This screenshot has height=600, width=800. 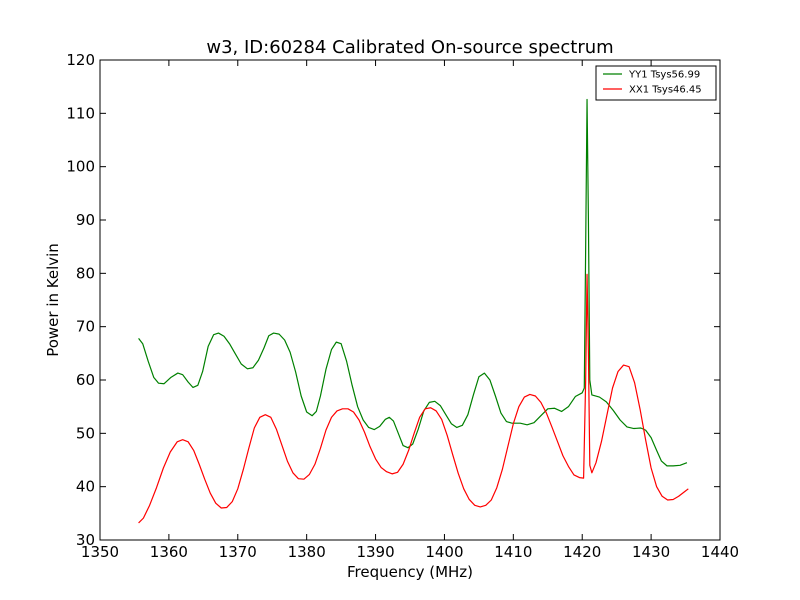 What do you see at coordinates (651, 552) in the screenshot?
I see `x-tick-label: 1430` at bounding box center [651, 552].